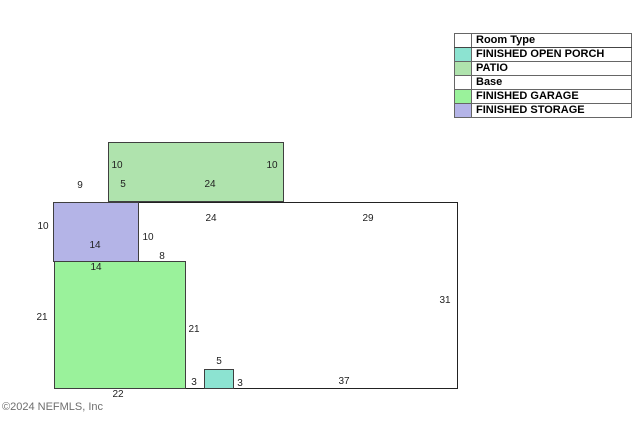 This screenshot has height=424, width=640. I want to click on legend-row-patio: PATIO, so click(543, 68).